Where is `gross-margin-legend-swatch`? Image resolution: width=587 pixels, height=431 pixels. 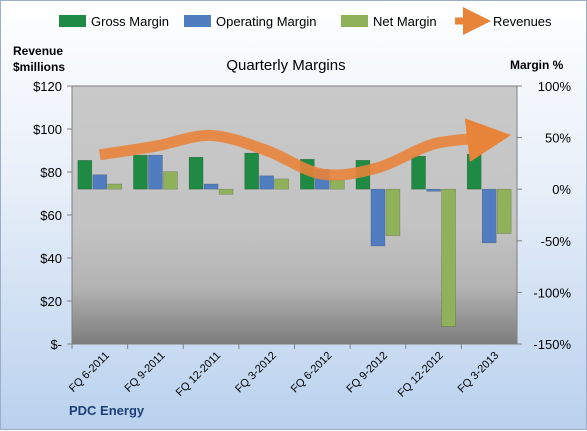
gross-margin-legend-swatch is located at coordinates (72, 21).